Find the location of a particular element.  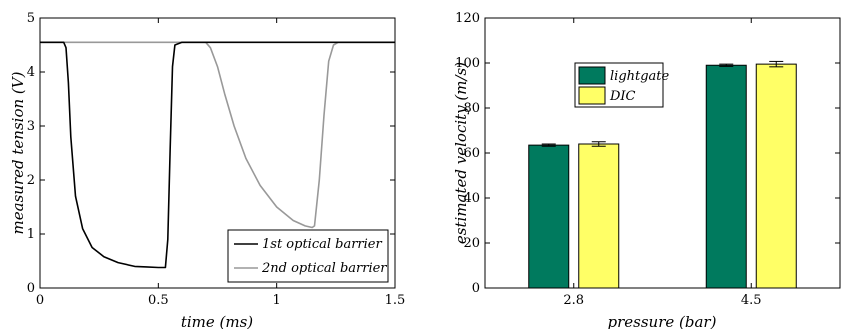

left-x-tick-label: 0.5 is located at coordinates (158, 300).